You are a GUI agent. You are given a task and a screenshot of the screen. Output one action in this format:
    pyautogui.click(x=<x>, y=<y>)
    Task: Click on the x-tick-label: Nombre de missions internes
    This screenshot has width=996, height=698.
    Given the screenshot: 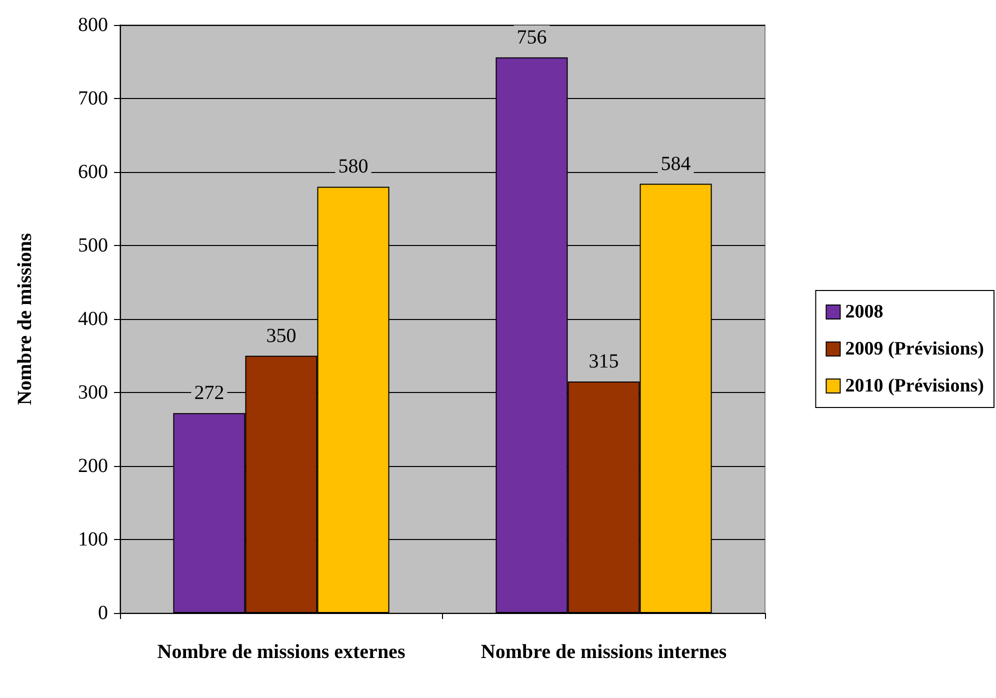 What is the action you would take?
    pyautogui.click(x=603, y=652)
    